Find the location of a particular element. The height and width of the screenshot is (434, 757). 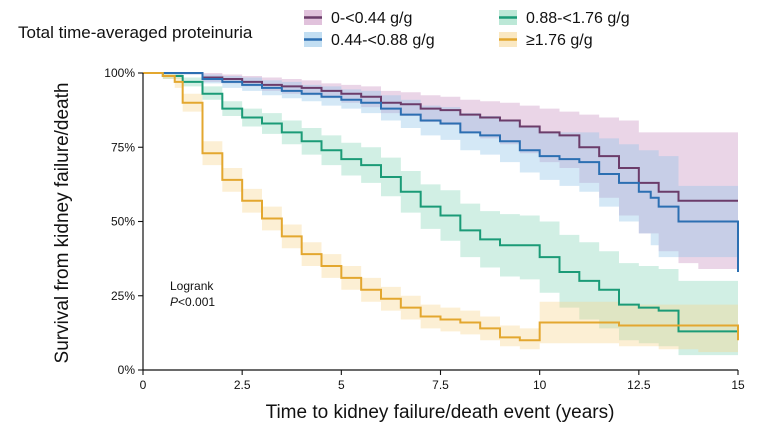

x-tick-label-12-5: 12.5 is located at coordinates (639, 385).